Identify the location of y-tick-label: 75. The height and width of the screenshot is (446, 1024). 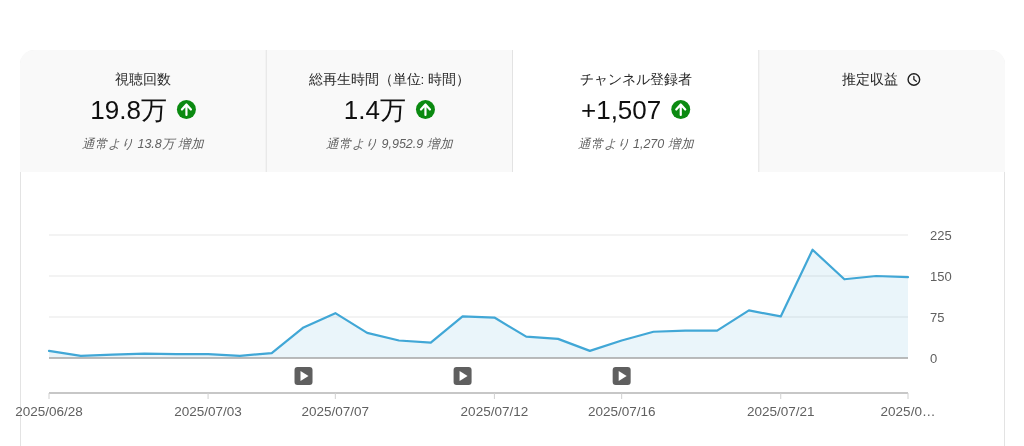
(937, 317).